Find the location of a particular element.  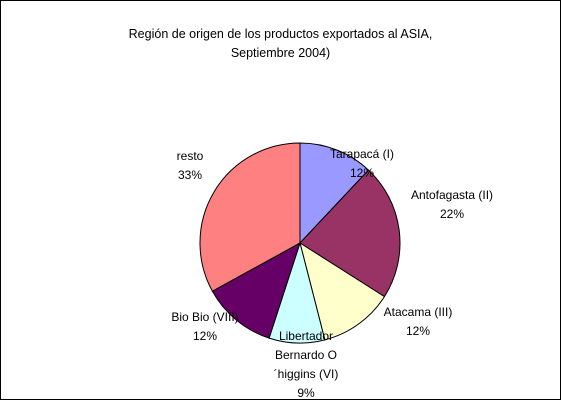

slice-label: Antofagasta (II) is located at coordinates (452, 195).